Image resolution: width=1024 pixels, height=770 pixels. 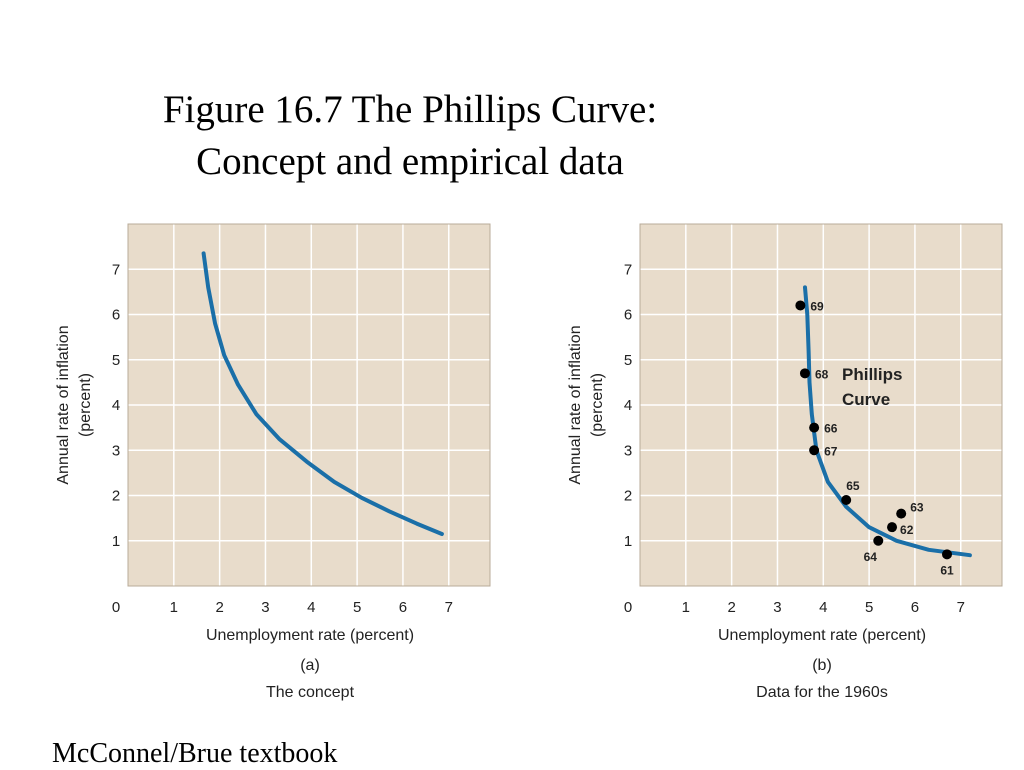 I want to click on panel-caption: Data for the 1960s, so click(x=822, y=692).